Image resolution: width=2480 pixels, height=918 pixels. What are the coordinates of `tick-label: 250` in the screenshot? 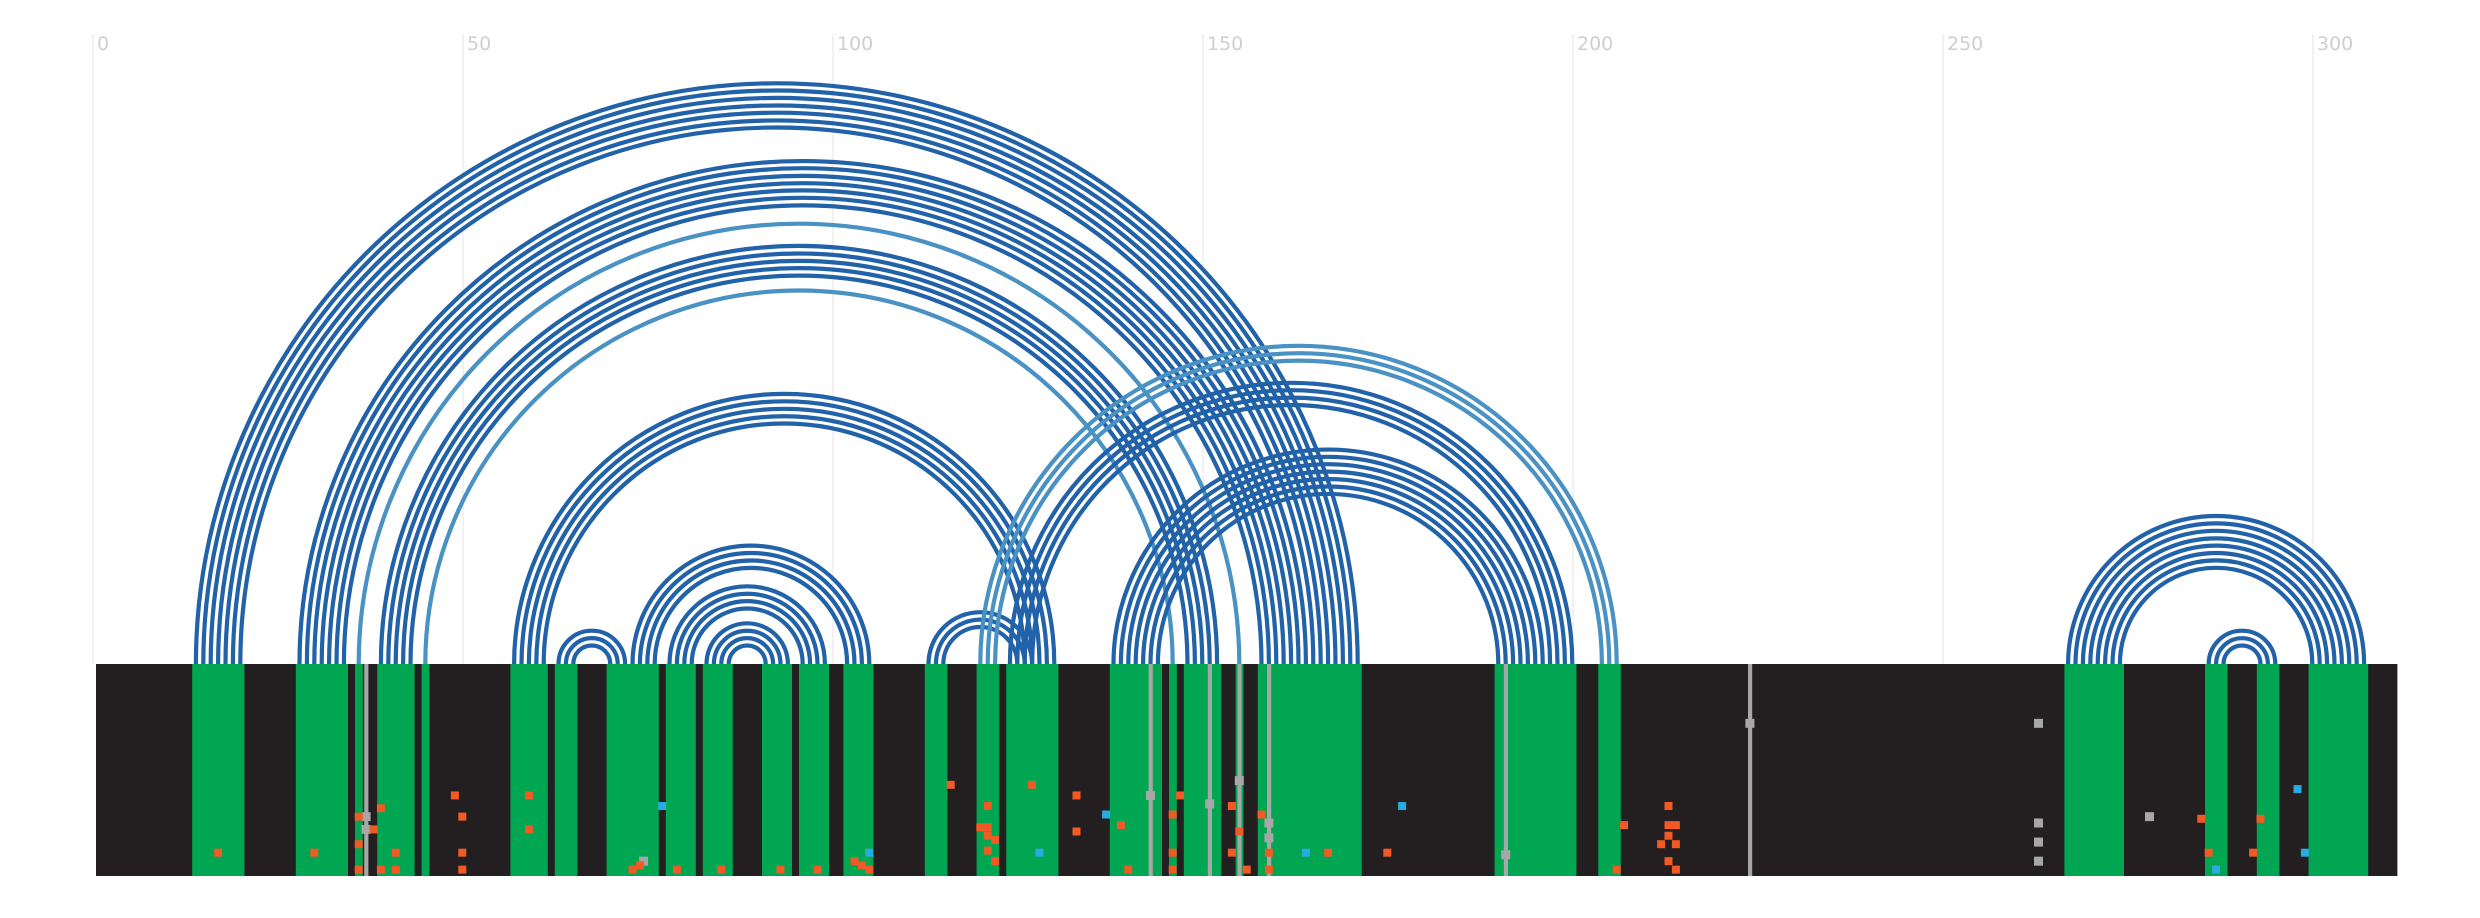 It's located at (1965, 44).